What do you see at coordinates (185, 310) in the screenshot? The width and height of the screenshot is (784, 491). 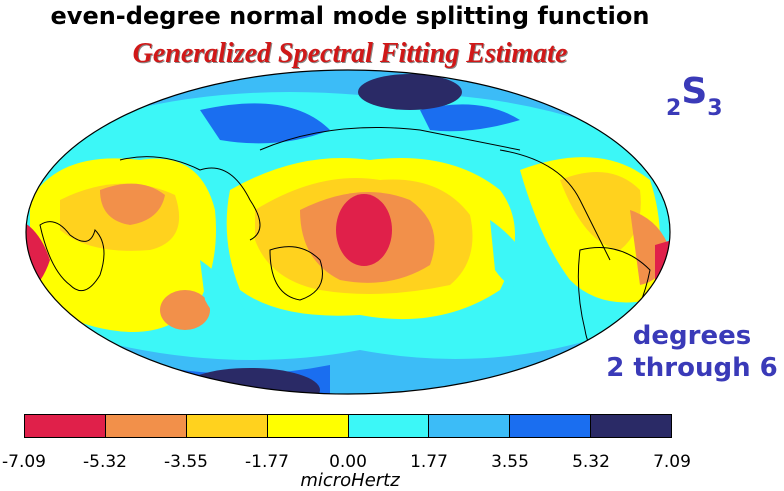 I see `southwest-orange-patch` at bounding box center [185, 310].